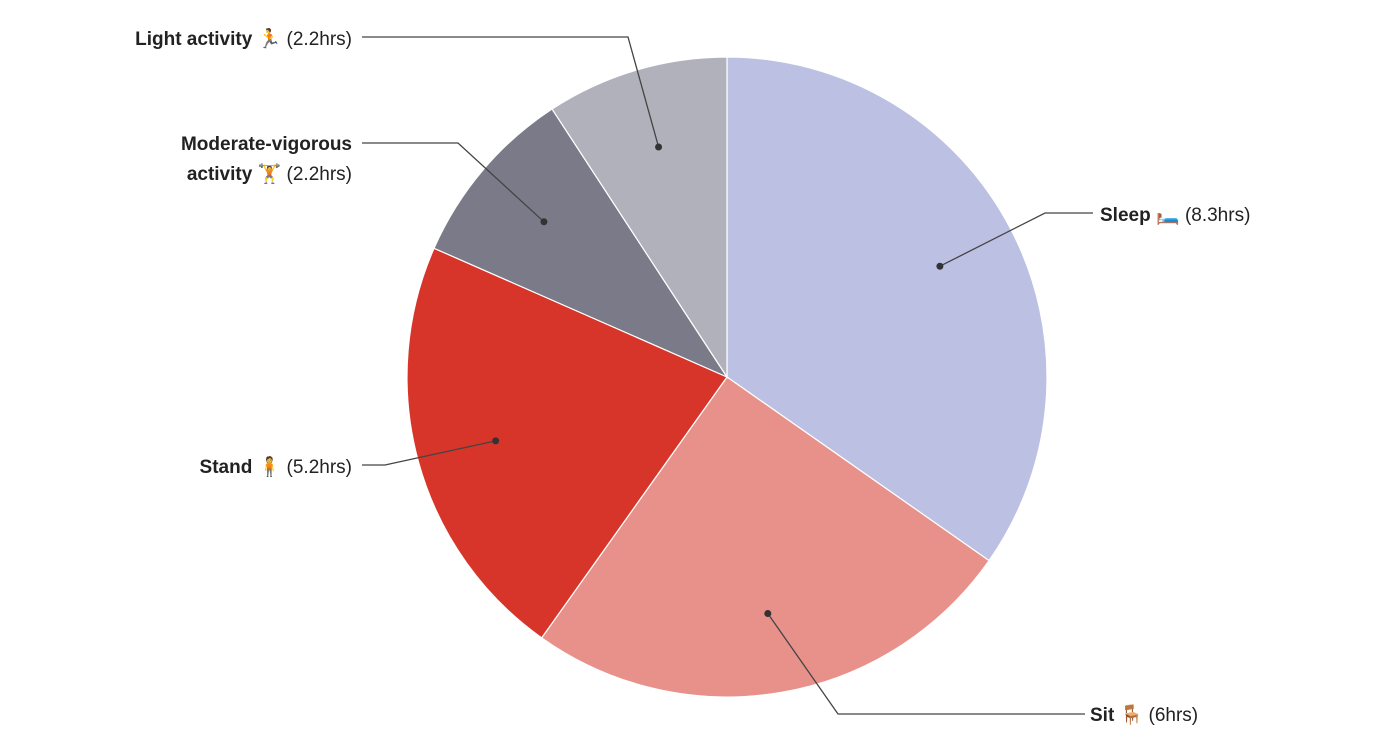  I want to click on category-name: Sleep, so click(1125, 215).